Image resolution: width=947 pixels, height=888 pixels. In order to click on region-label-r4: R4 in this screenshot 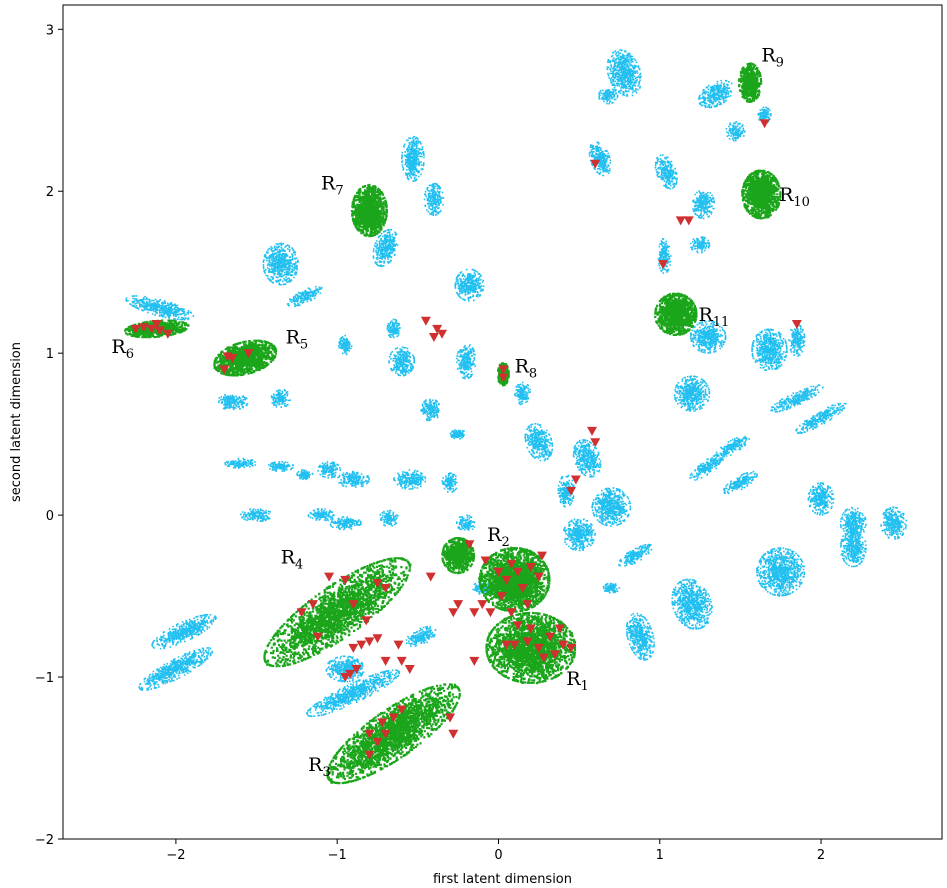, I will do `click(292, 560)`.